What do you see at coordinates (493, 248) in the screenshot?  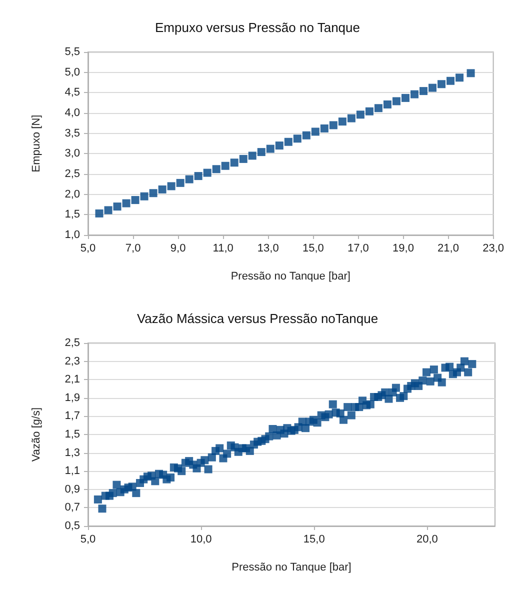 I see `x-tick-label: 23,0` at bounding box center [493, 248].